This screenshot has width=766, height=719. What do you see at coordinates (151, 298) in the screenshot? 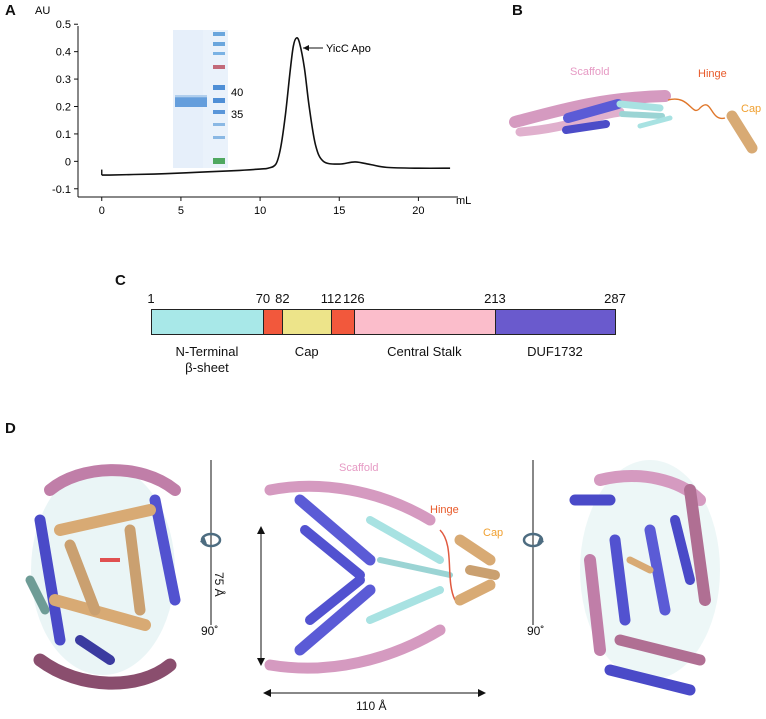
I see `residue-position: 1` at bounding box center [151, 298].